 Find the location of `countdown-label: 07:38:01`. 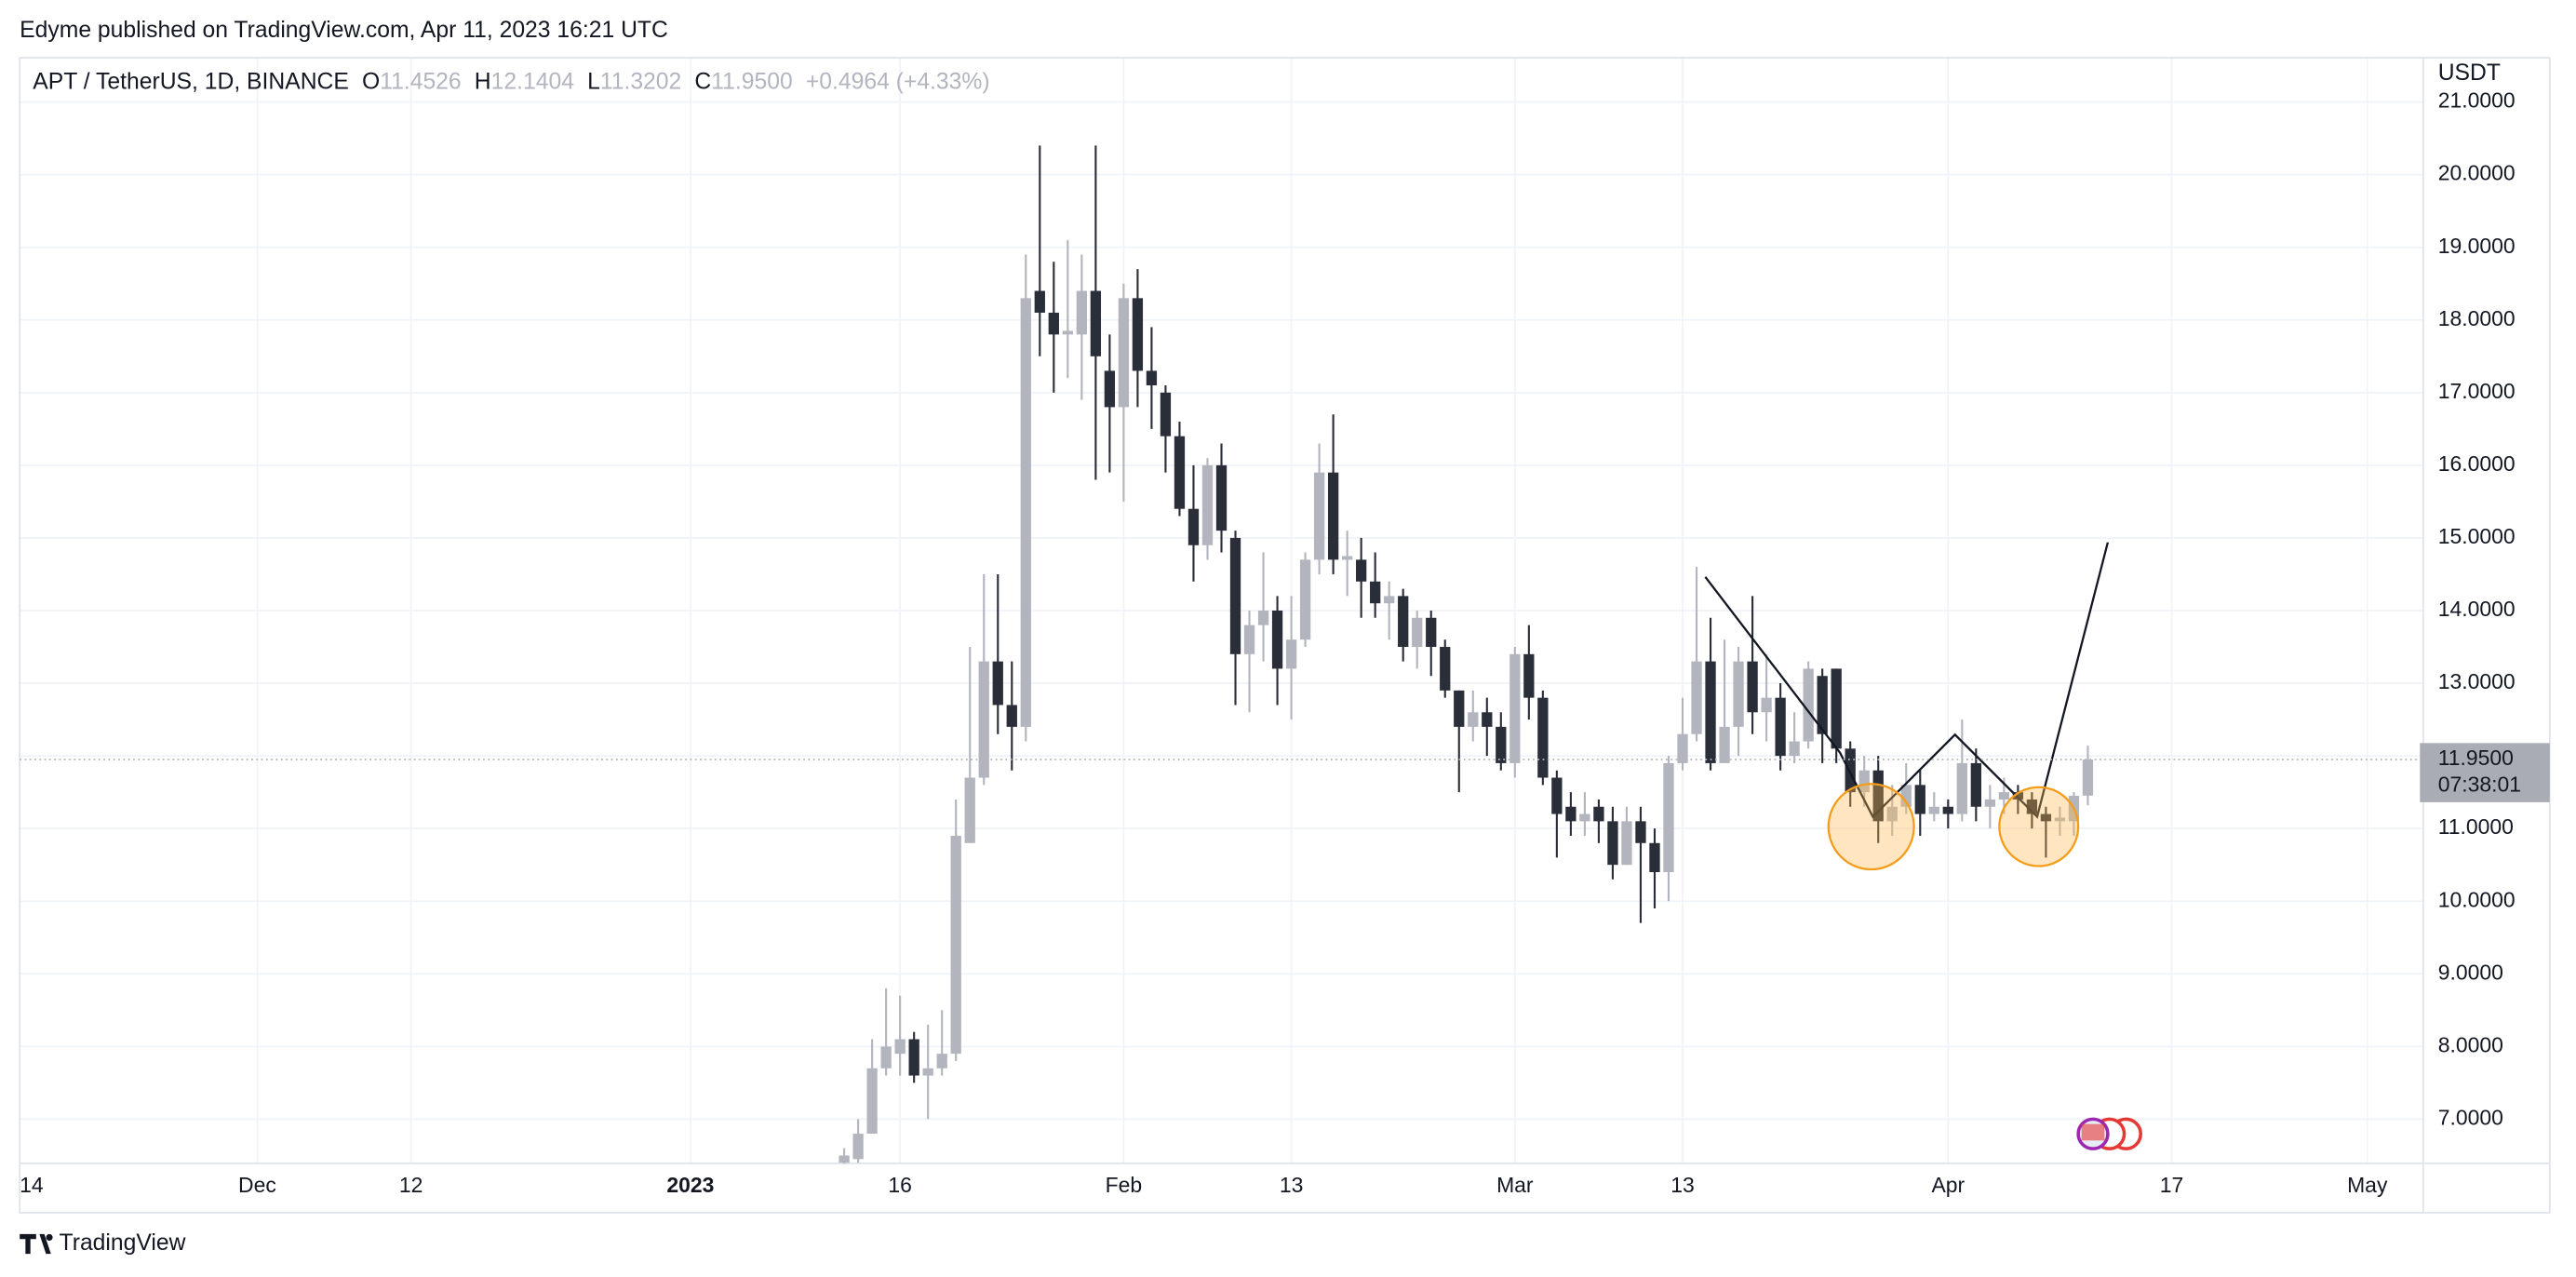

countdown-label: 07:38:01 is located at coordinates (2479, 784).